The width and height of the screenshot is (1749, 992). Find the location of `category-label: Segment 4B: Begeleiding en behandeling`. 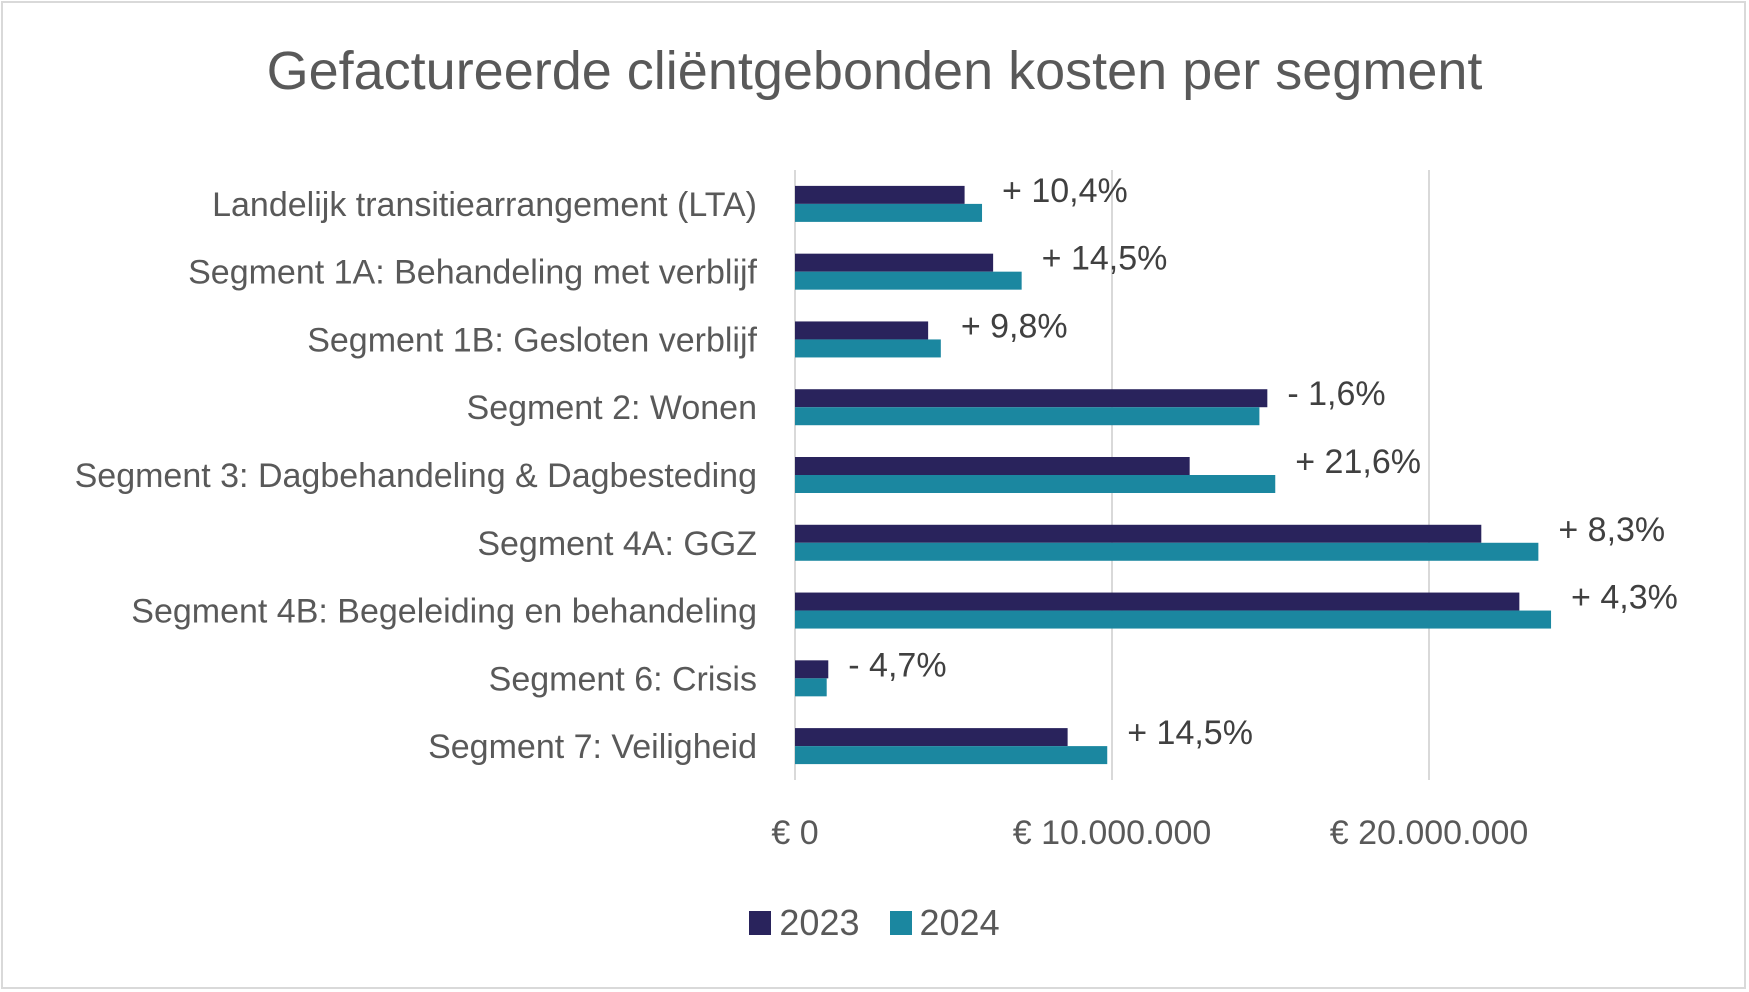

category-label: Segment 4B: Begeleiding en behandeling is located at coordinates (444, 612).